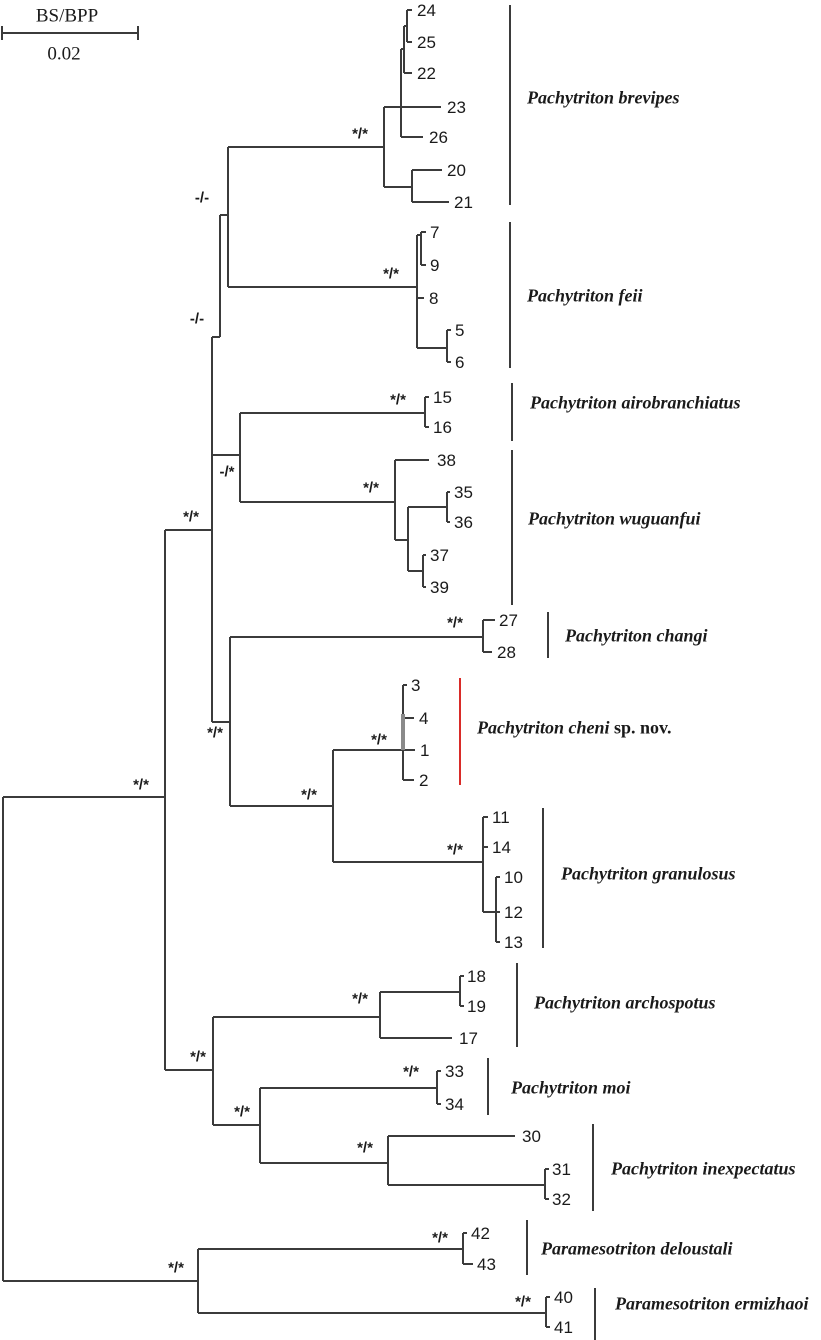 This screenshot has width=821, height=1340. Describe the element at coordinates (513, 877) in the screenshot. I see `tip-label: 10` at that location.